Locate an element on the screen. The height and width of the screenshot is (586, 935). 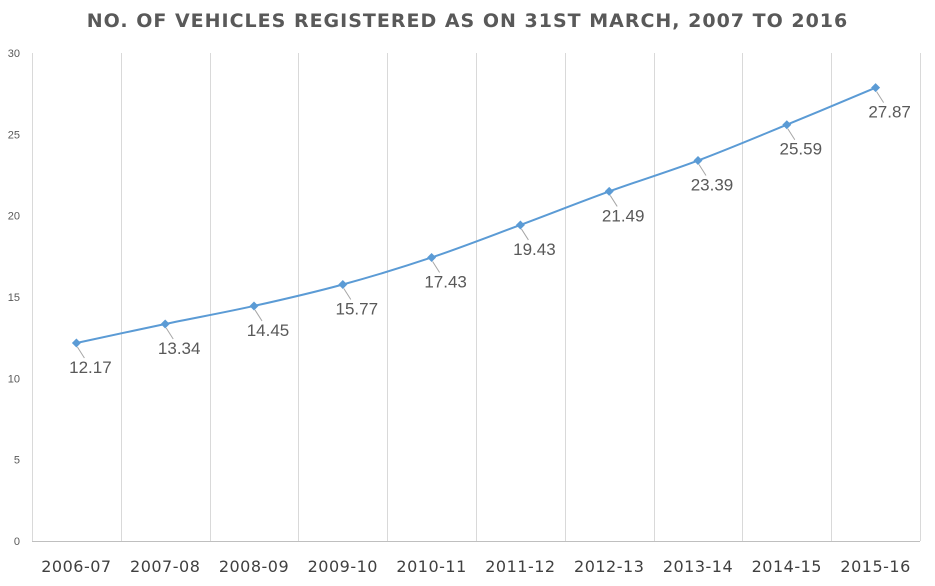
data-label: 17.43 is located at coordinates (445, 281).